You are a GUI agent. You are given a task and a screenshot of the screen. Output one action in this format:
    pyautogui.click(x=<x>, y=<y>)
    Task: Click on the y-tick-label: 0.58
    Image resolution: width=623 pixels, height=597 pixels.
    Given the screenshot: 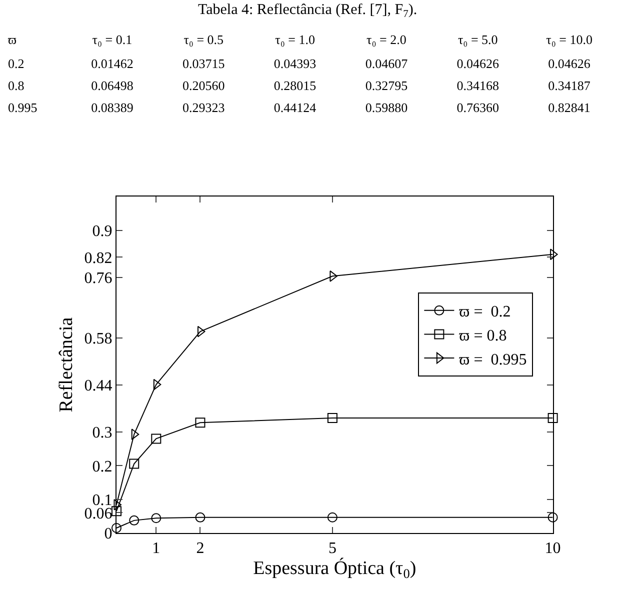 What is the action you would take?
    pyautogui.click(x=98, y=339)
    